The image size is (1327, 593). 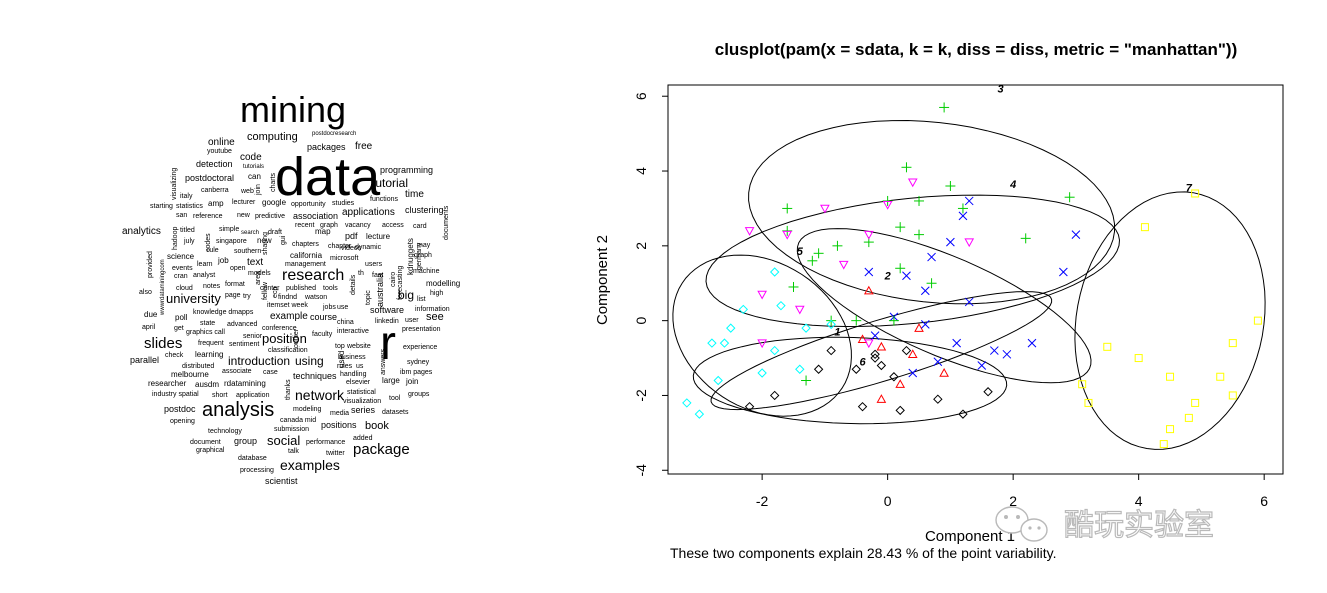 What do you see at coordinates (363, 438) in the screenshot?
I see `word-cloud-word: added` at bounding box center [363, 438].